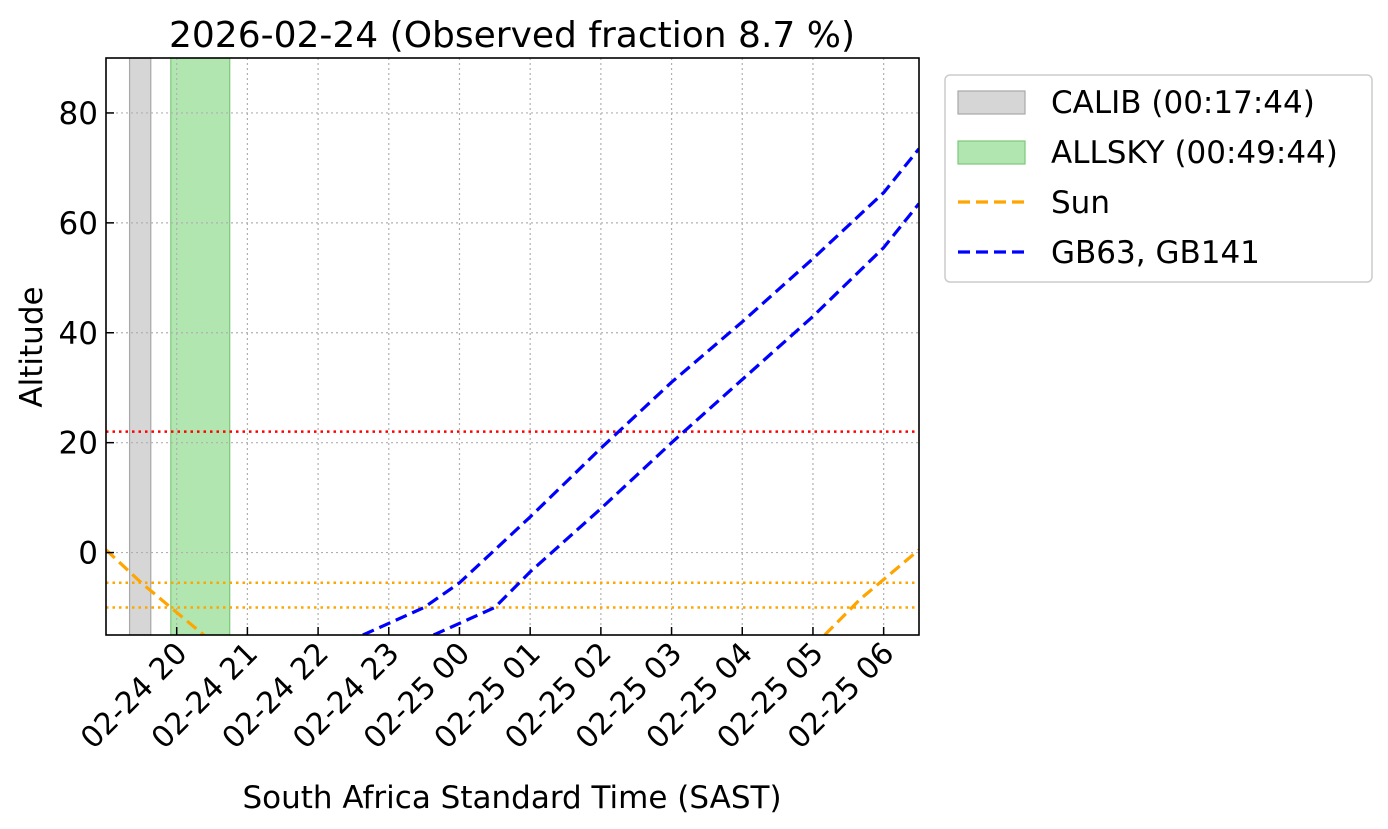 The image size is (1388, 829). Describe the element at coordinates (1080, 203) in the screenshot. I see `legend-label: Sun` at that location.